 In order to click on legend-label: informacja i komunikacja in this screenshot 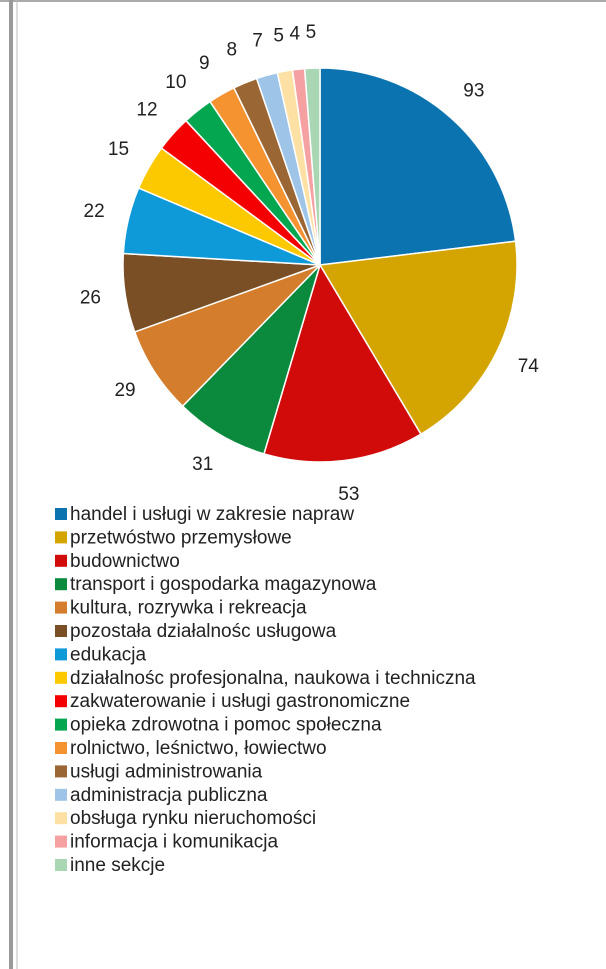, I will do `click(174, 842)`.